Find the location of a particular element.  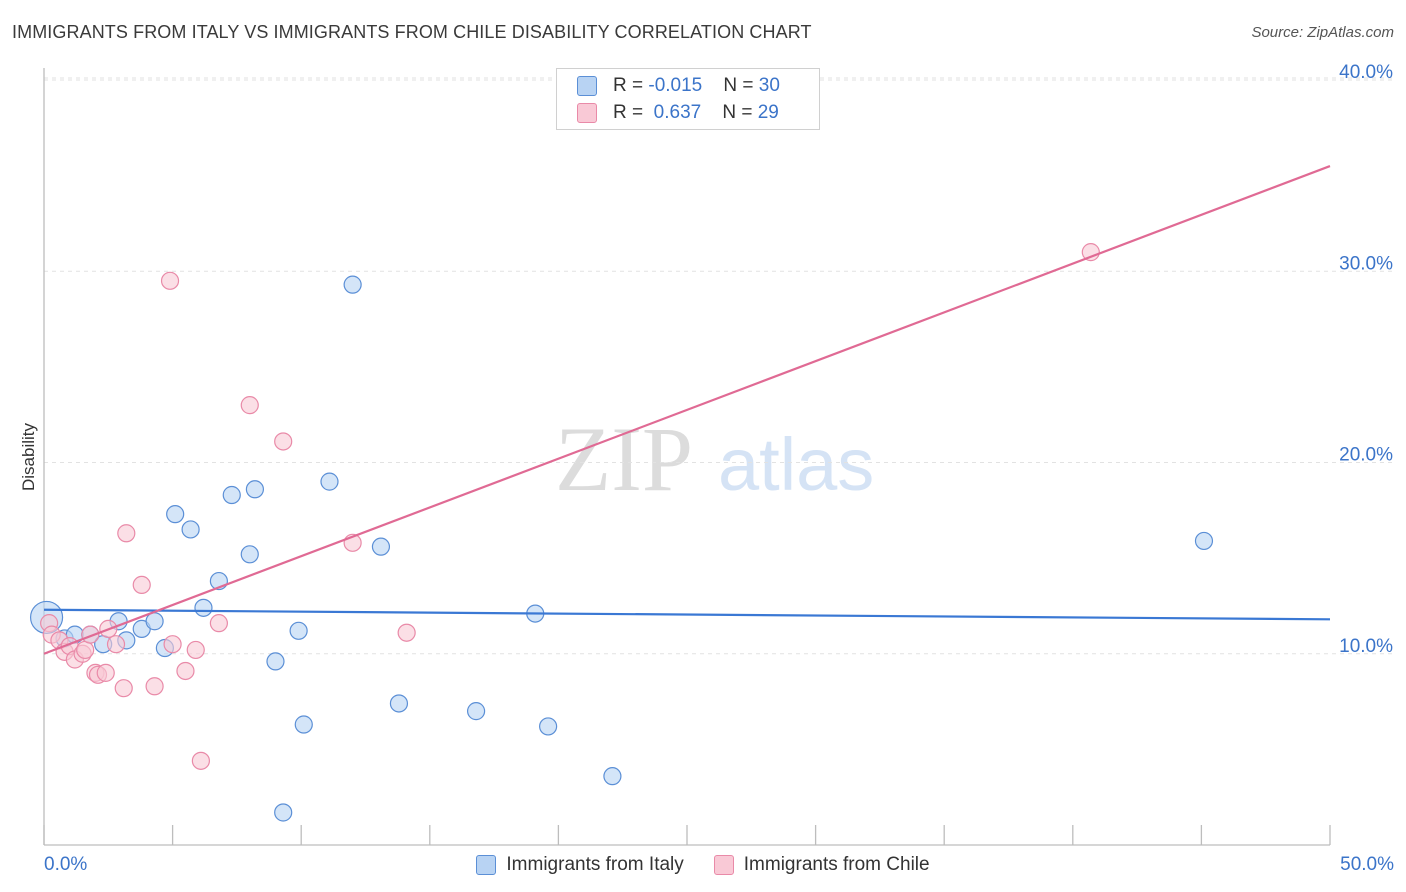

source-label: Source: ZipAtlas.com is located at coordinates (1322, 32).